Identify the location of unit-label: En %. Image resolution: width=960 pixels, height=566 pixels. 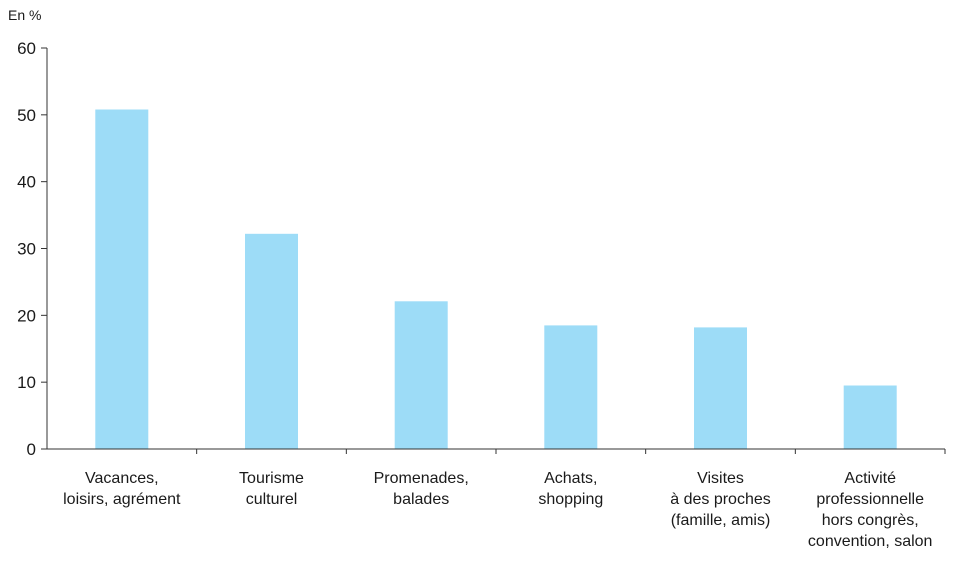
(24, 15).